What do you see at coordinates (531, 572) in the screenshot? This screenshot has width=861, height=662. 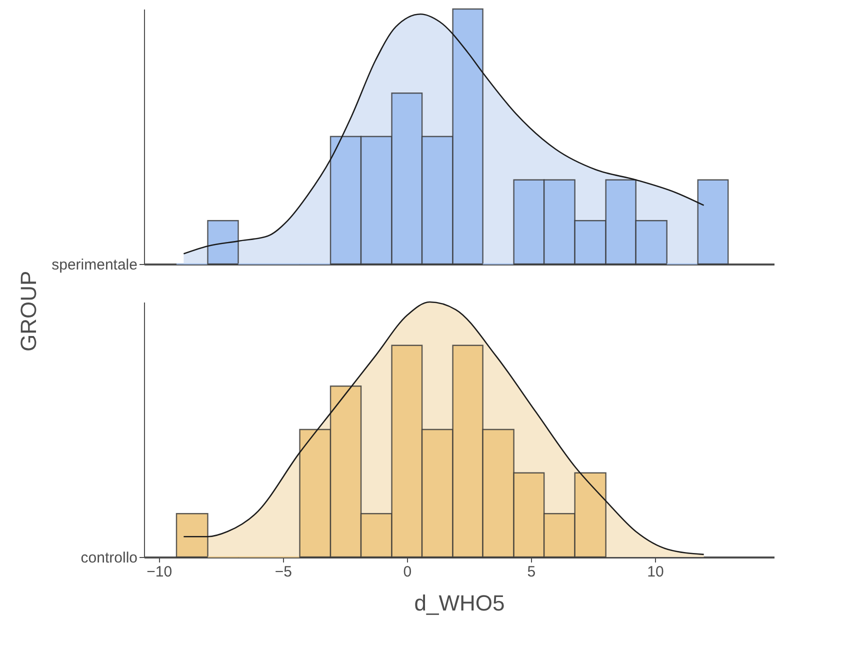 I see `x-tick-label: 5` at bounding box center [531, 572].